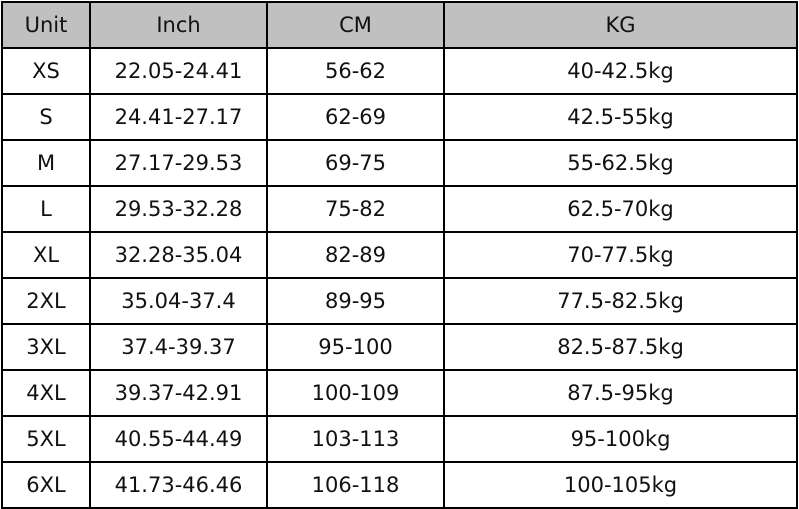 This screenshot has height=509, width=799. What do you see at coordinates (355, 485) in the screenshot?
I see `cm-cell: 106-118` at bounding box center [355, 485].